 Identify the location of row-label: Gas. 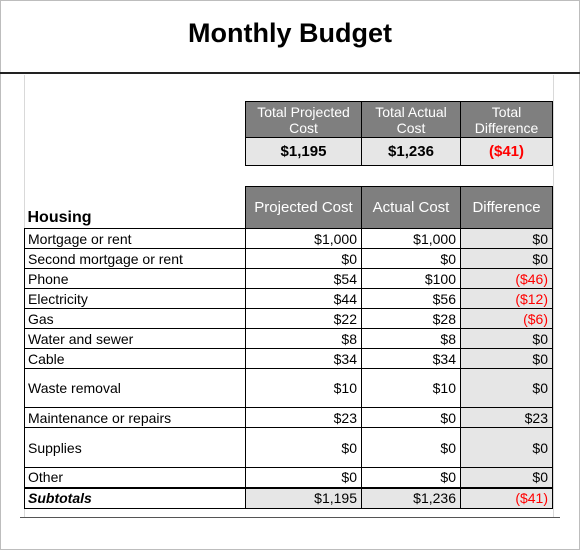
(135, 318).